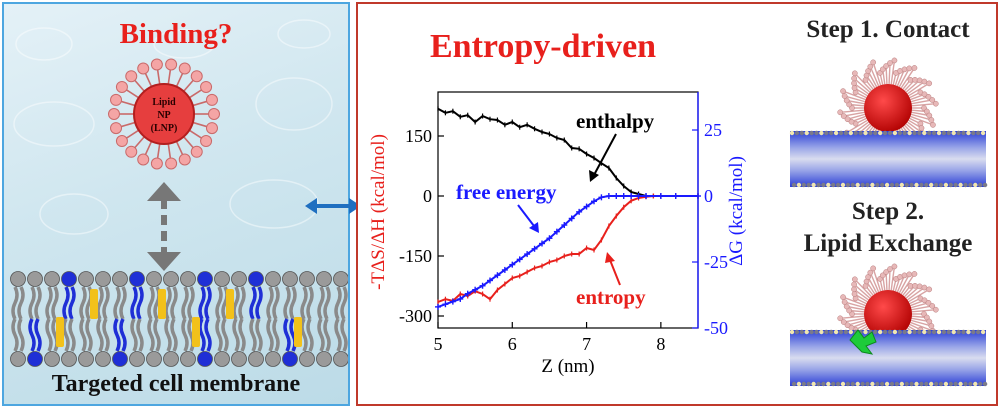  Describe the element at coordinates (888, 358) in the screenshot. I see `membrane-slab` at that location.